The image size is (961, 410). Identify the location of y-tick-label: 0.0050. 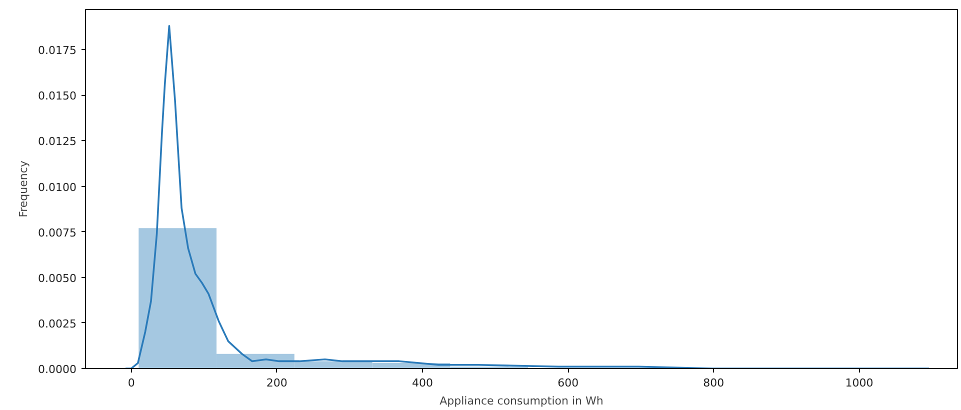
(57, 278).